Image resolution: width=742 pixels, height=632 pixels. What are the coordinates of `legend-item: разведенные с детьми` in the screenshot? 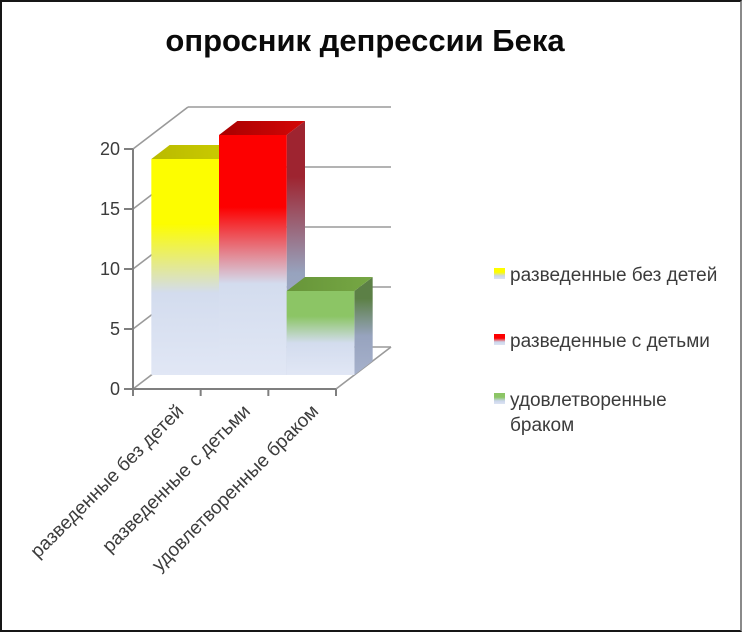 It's located at (602, 341).